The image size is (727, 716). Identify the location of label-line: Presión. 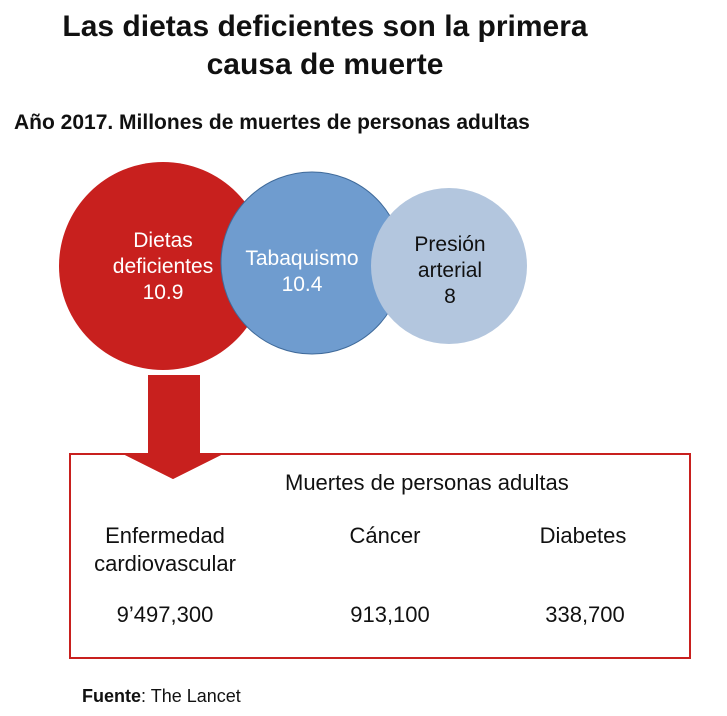
(450, 244).